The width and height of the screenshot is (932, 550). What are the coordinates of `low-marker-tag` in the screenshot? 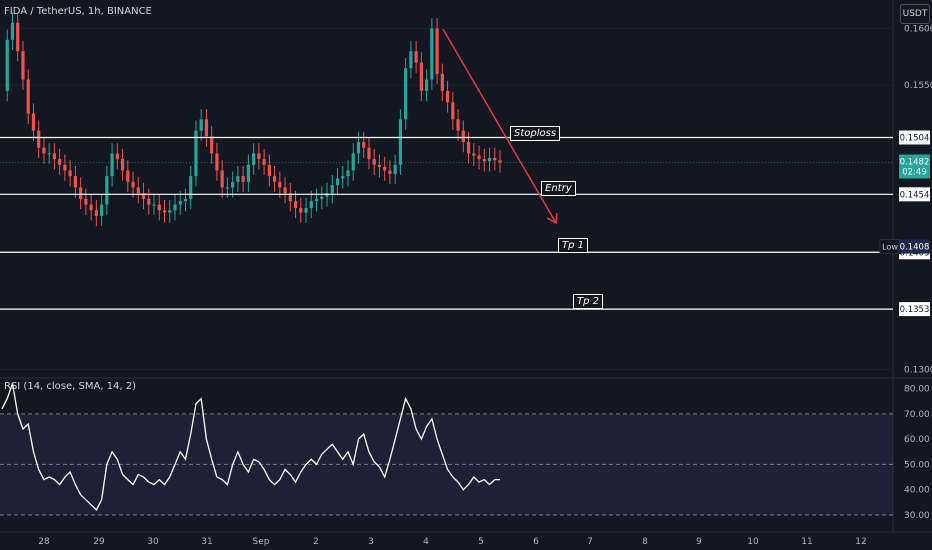 It's located at (914, 246).